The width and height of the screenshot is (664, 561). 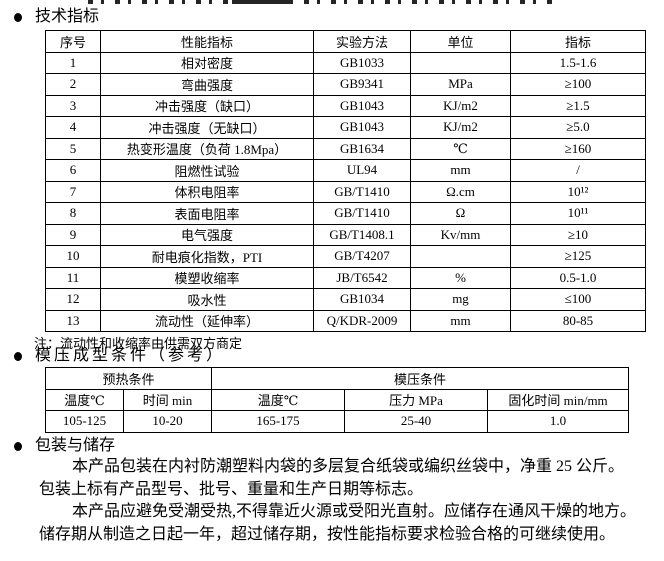 I want to click on column-header: 序号, so click(x=73, y=41).